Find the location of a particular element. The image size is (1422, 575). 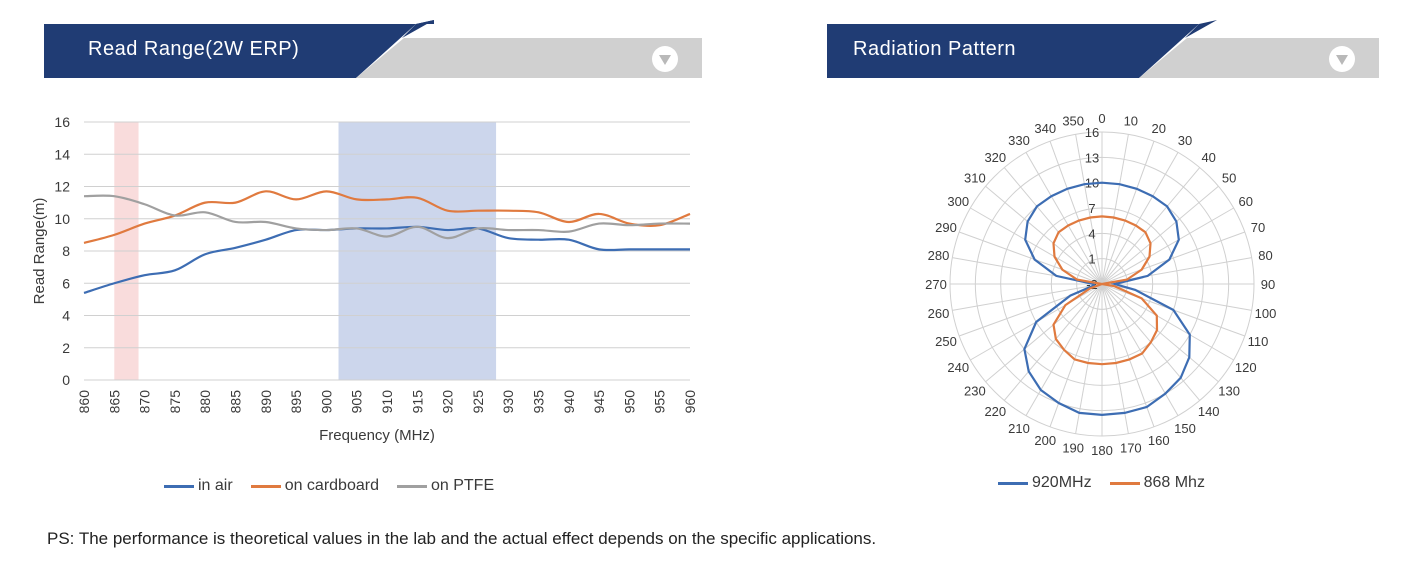

angle-tick-label: 350 is located at coordinates (1073, 121).